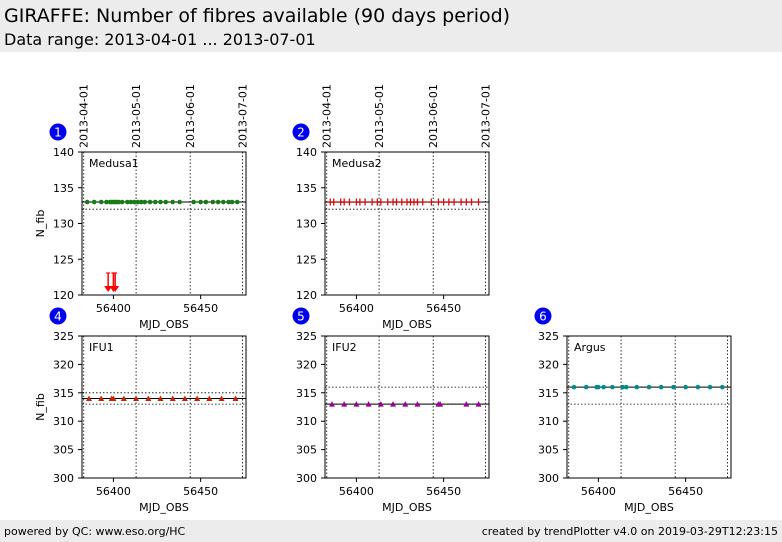  Describe the element at coordinates (357, 163) in the screenshot. I see `panel-label: Medusa2` at that location.